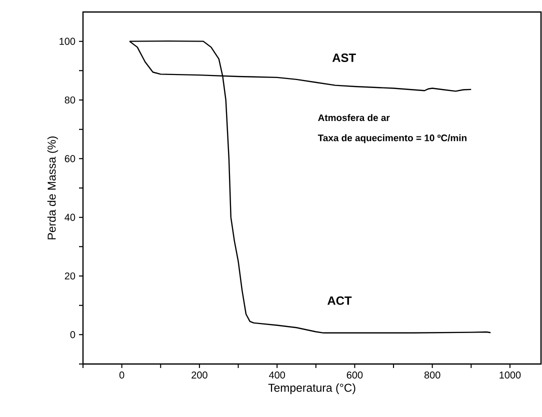 The height and width of the screenshot is (417, 542). What do you see at coordinates (68, 41) in the screenshot?
I see `y-tick-label: 100` at bounding box center [68, 41].